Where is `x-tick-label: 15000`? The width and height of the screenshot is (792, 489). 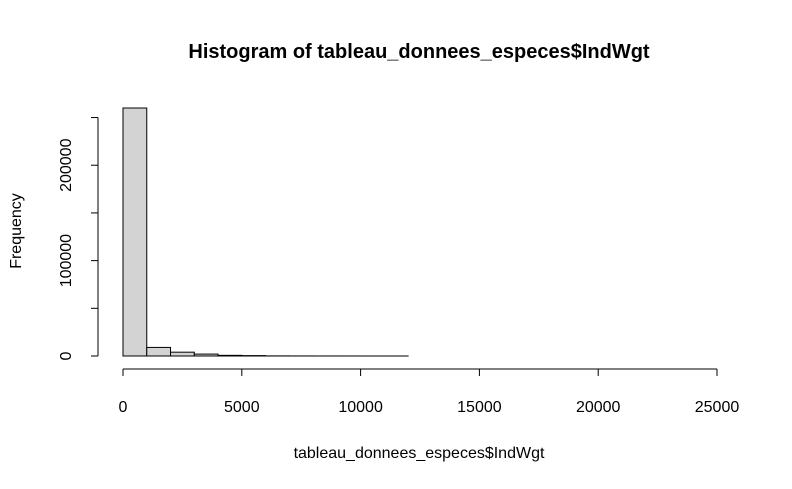
x-tick-label: 15000 is located at coordinates (479, 407).